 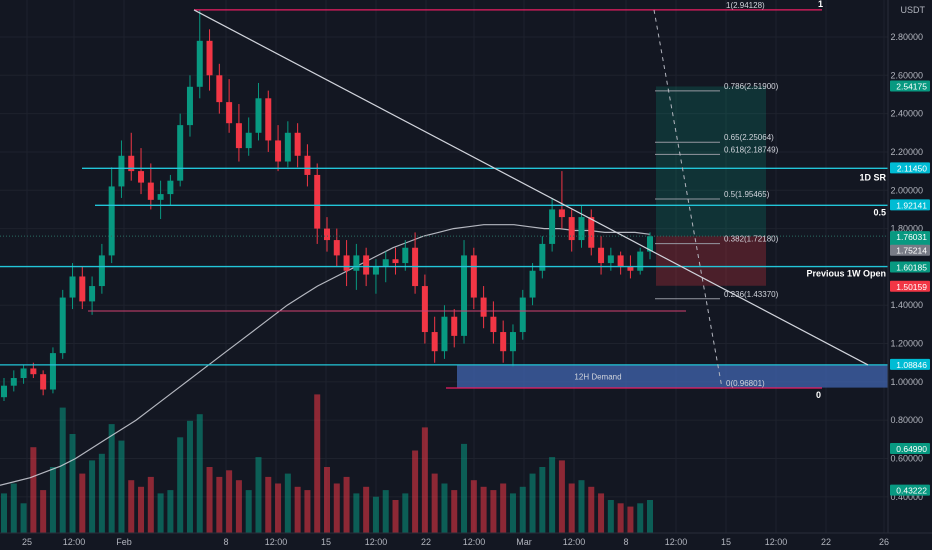 I want to click on price-tag-value: 1.92141, so click(x=911, y=205).